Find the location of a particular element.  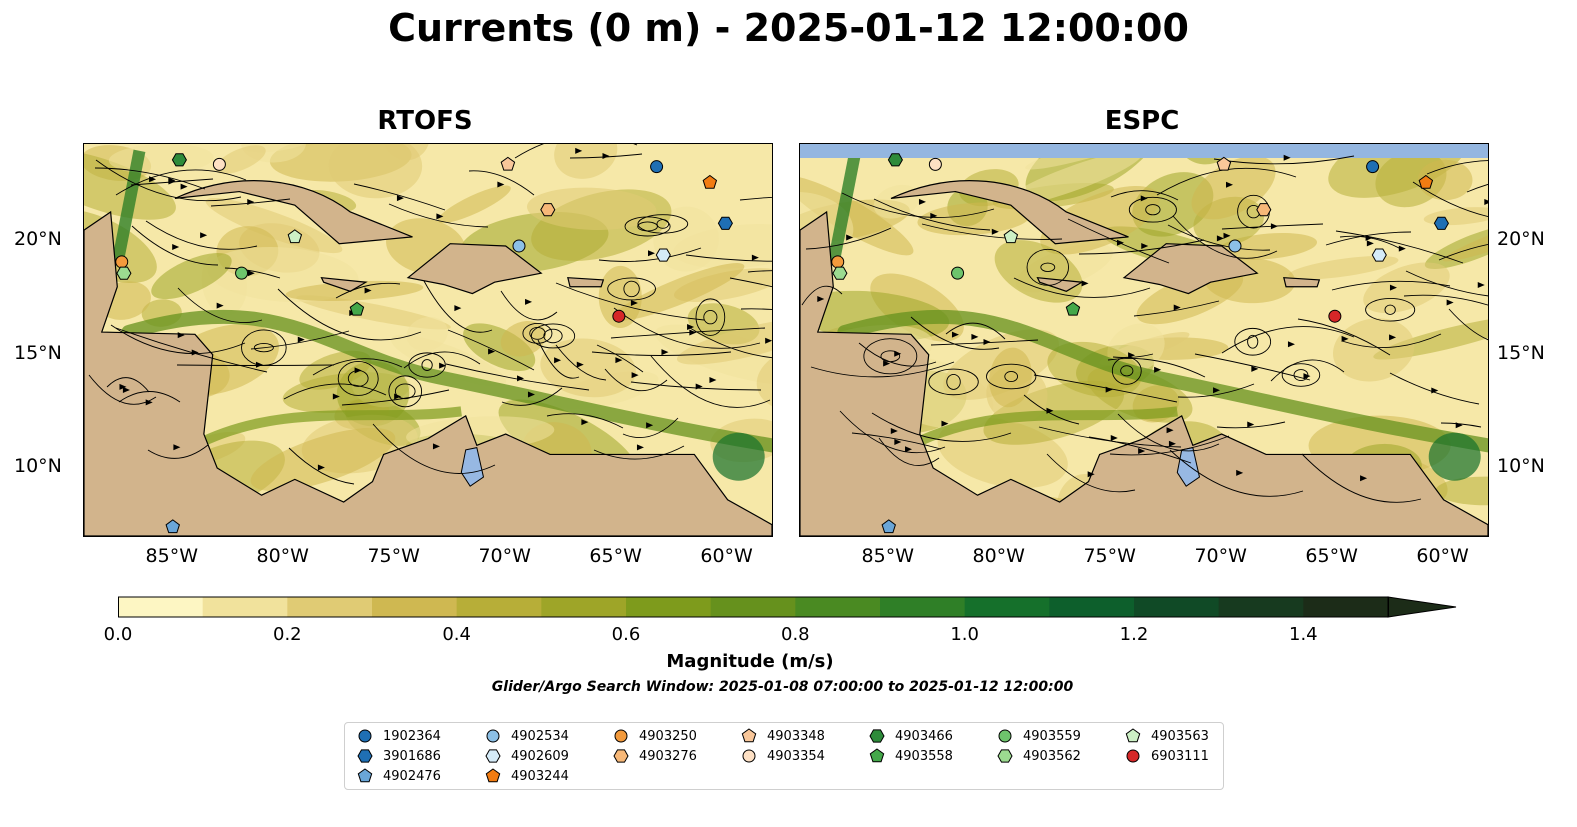

panel-title-rtofs: RTOFS is located at coordinates (425, 121).